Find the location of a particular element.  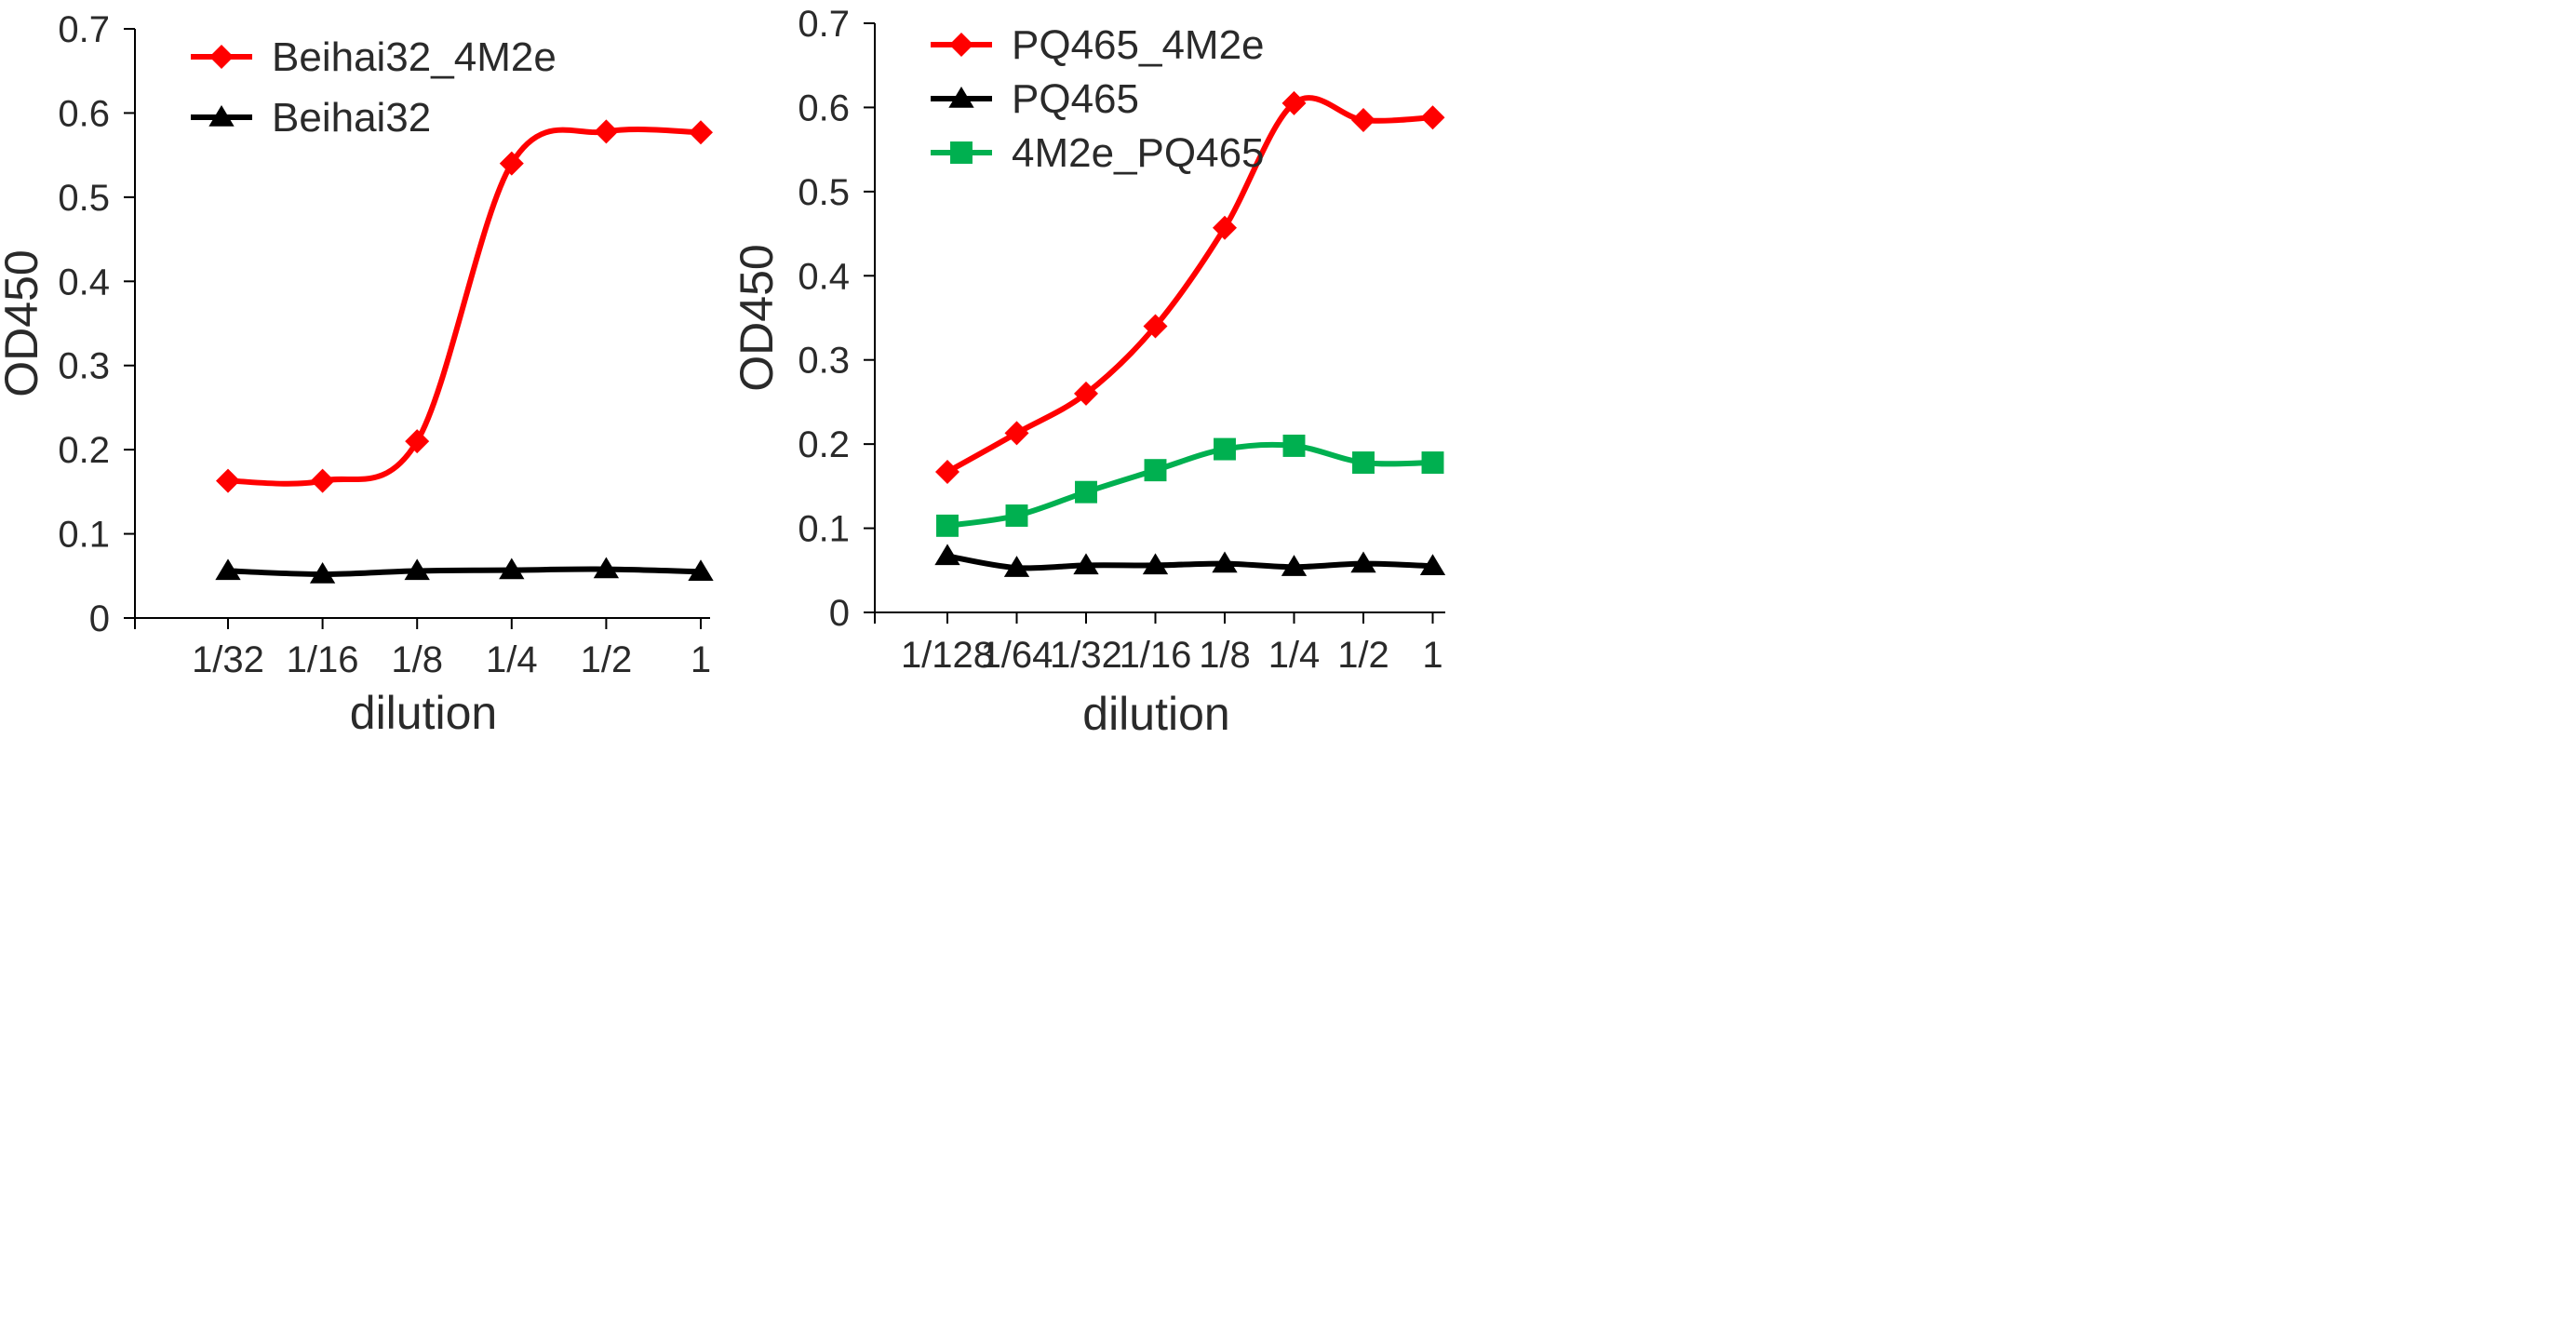

legend-label: PQ465 is located at coordinates (1075, 99).